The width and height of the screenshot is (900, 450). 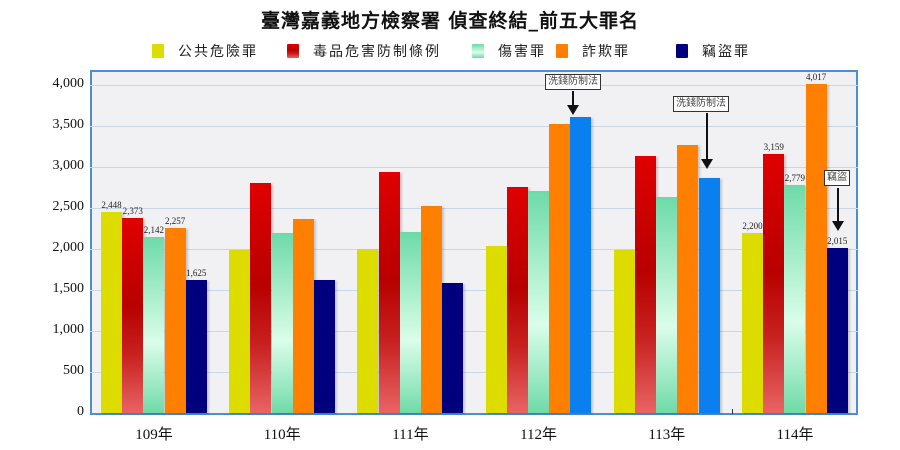 I want to click on legend-item-fraud: 詐欺罪, so click(x=593, y=51).